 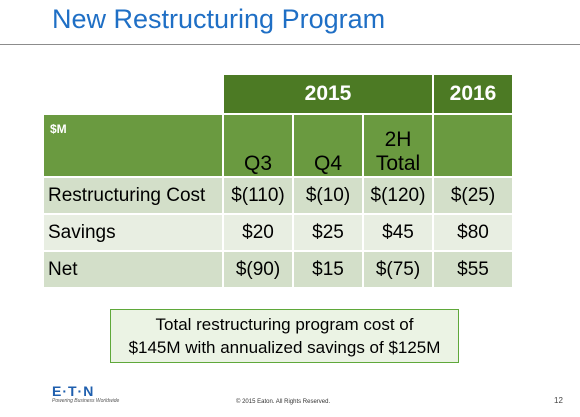 I want to click on header-period-2016, so click(x=473, y=145).